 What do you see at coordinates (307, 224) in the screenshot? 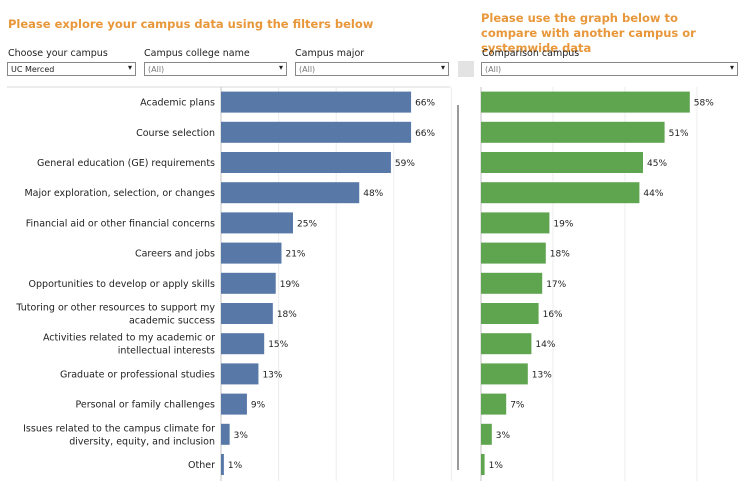
I see `left-value-label: 25%` at bounding box center [307, 224].